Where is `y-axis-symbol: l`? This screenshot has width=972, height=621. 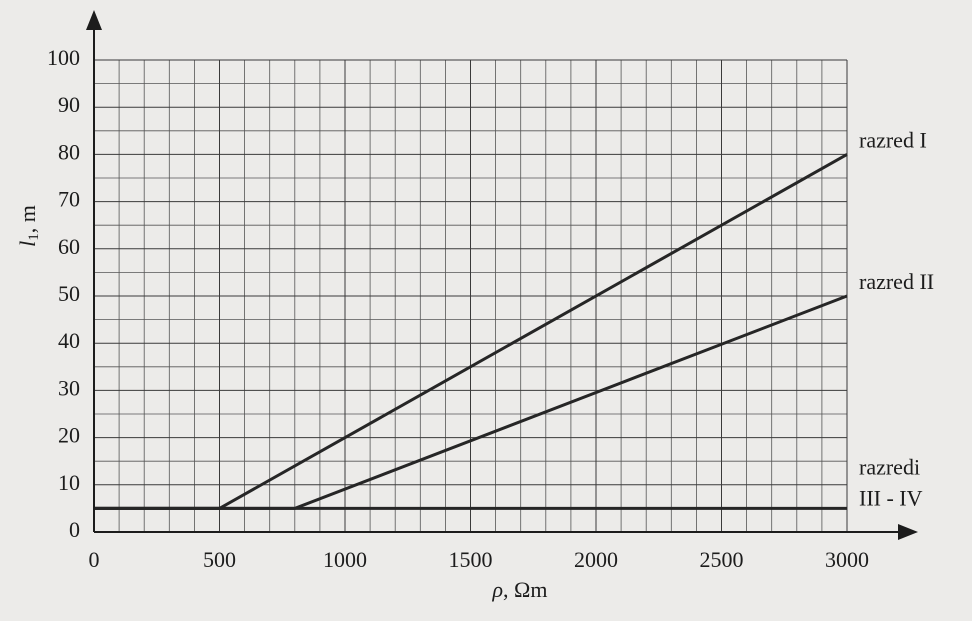
y-axis-symbol: l is located at coordinates (27, 244).